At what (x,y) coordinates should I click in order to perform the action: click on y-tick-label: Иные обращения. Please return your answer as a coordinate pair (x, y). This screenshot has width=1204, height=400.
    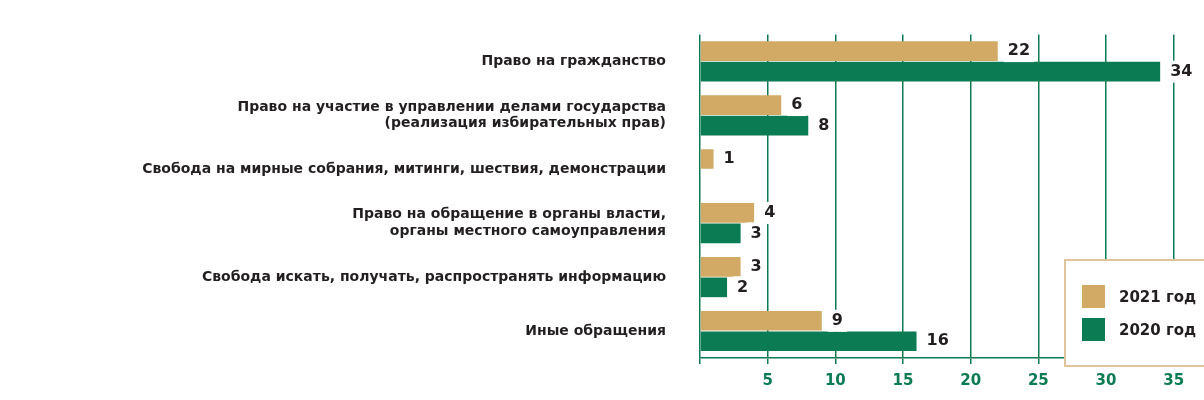
    Looking at the image, I should click on (595, 329).